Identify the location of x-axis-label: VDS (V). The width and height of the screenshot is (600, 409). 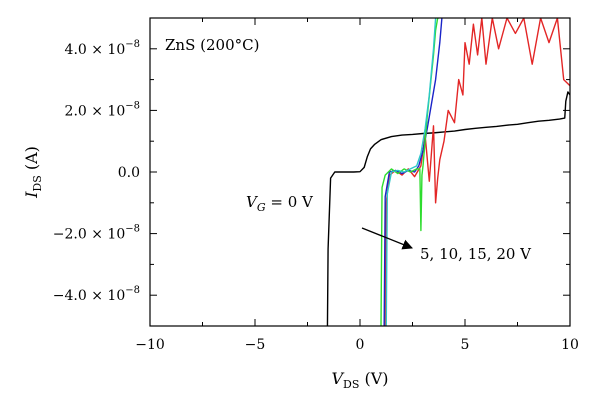
(359, 380).